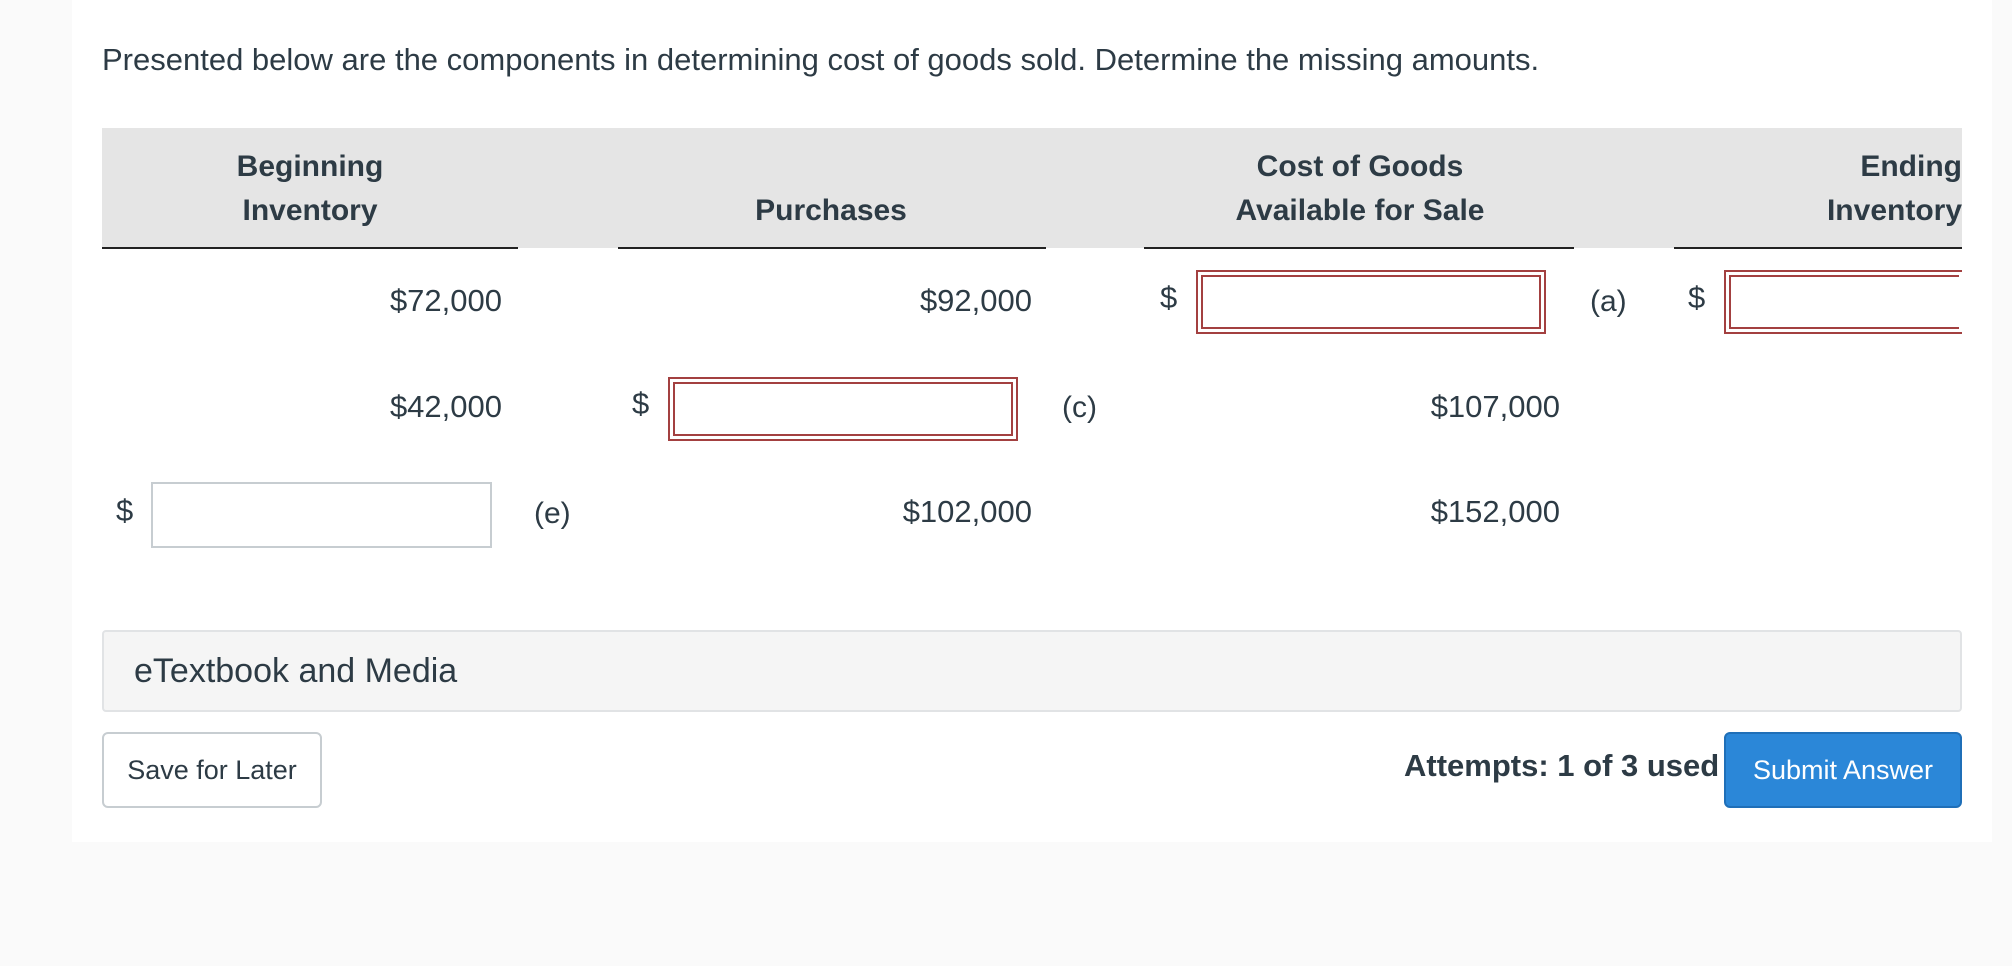 The width and height of the screenshot is (2012, 966). What do you see at coordinates (445, 406) in the screenshot?
I see `row2-beginning-value: $42,000` at bounding box center [445, 406].